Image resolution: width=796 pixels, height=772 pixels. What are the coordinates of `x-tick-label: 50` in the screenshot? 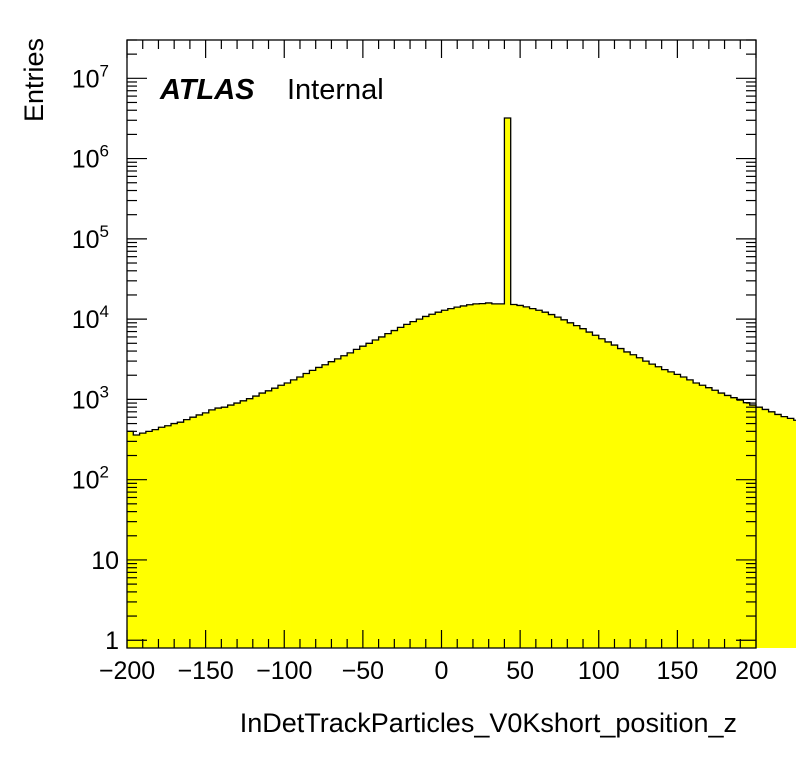 It's located at (520, 671).